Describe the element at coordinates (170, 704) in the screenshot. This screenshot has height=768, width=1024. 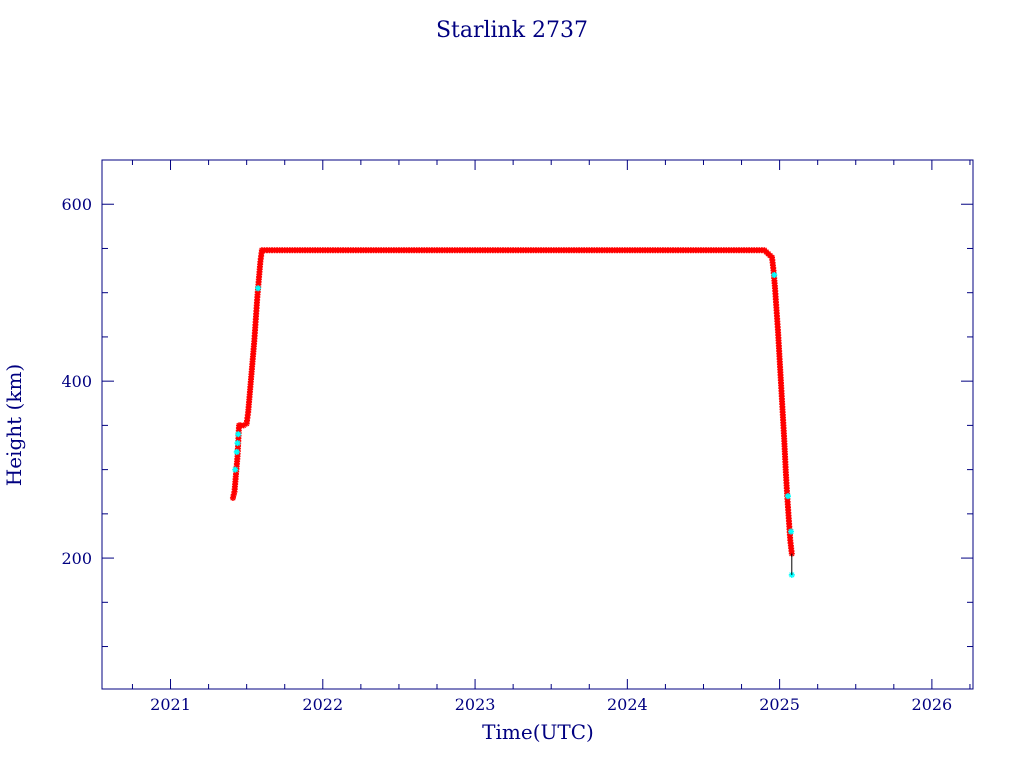
I see `x-tick-label: 2021` at that location.